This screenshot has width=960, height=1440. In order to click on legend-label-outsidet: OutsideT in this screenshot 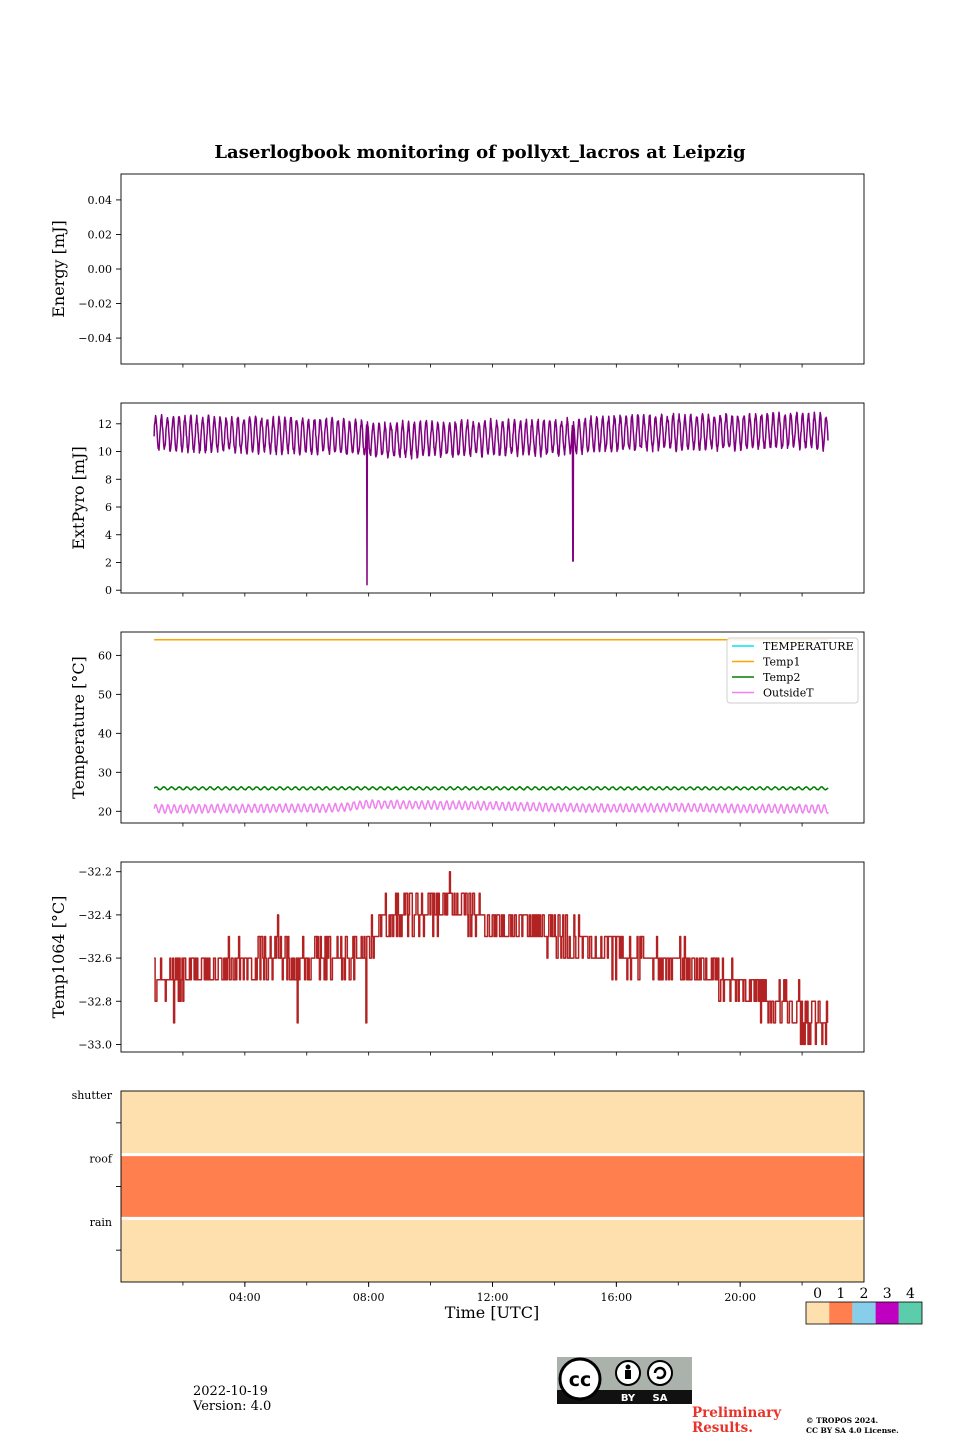, I will do `click(788, 693)`.